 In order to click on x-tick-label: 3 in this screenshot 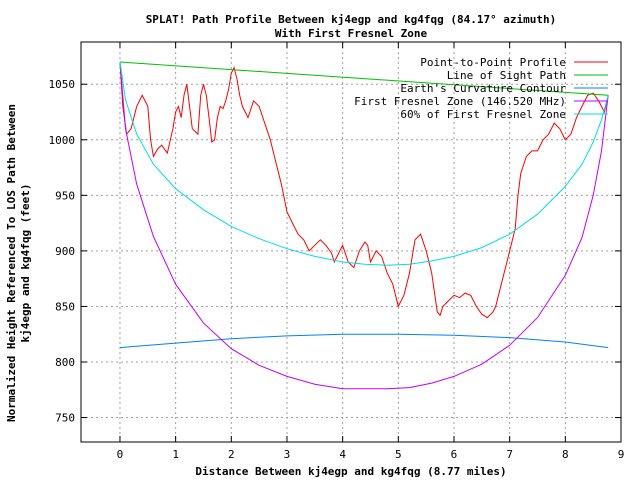, I will do `click(287, 454)`.